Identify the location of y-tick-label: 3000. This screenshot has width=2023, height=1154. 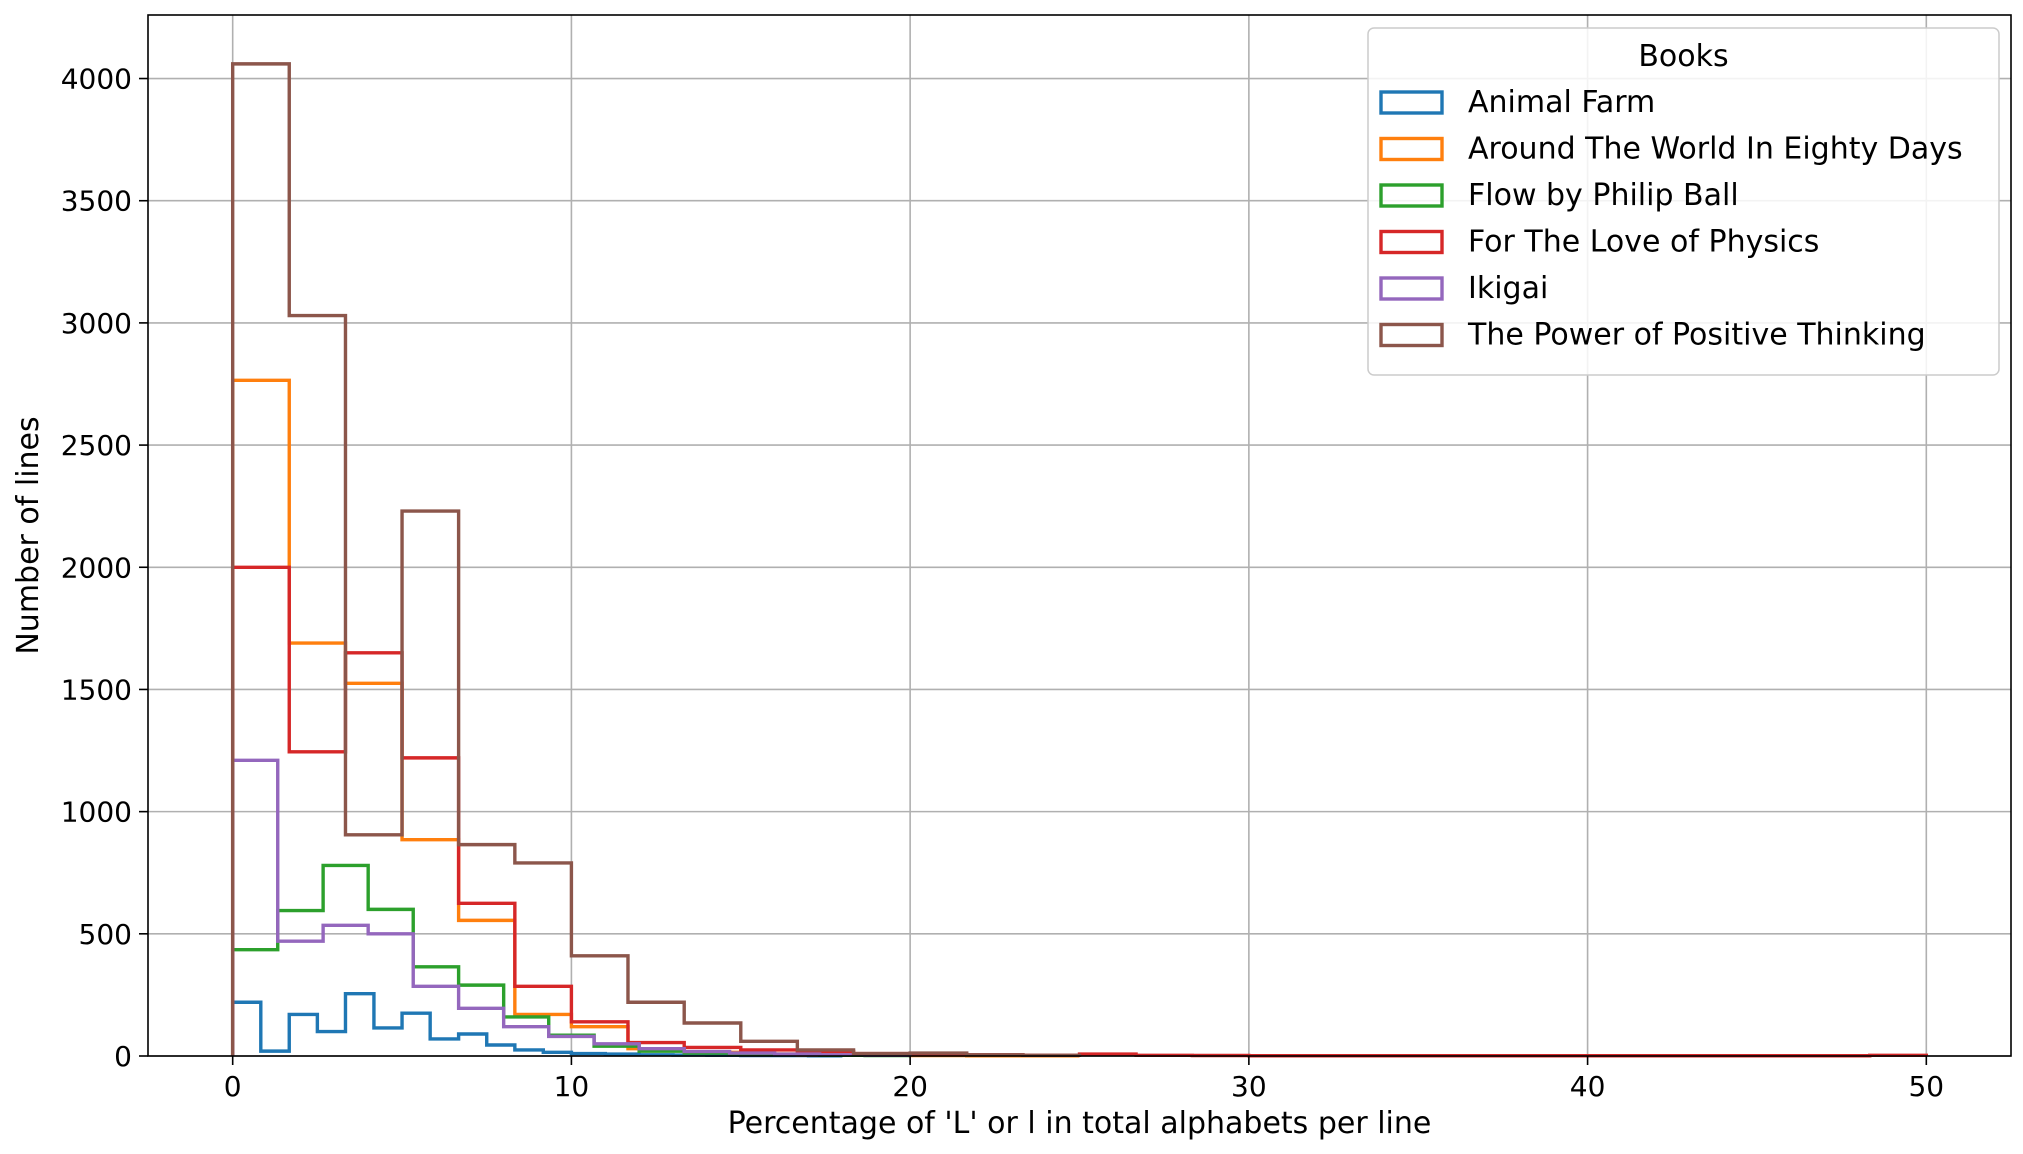
(96, 323).